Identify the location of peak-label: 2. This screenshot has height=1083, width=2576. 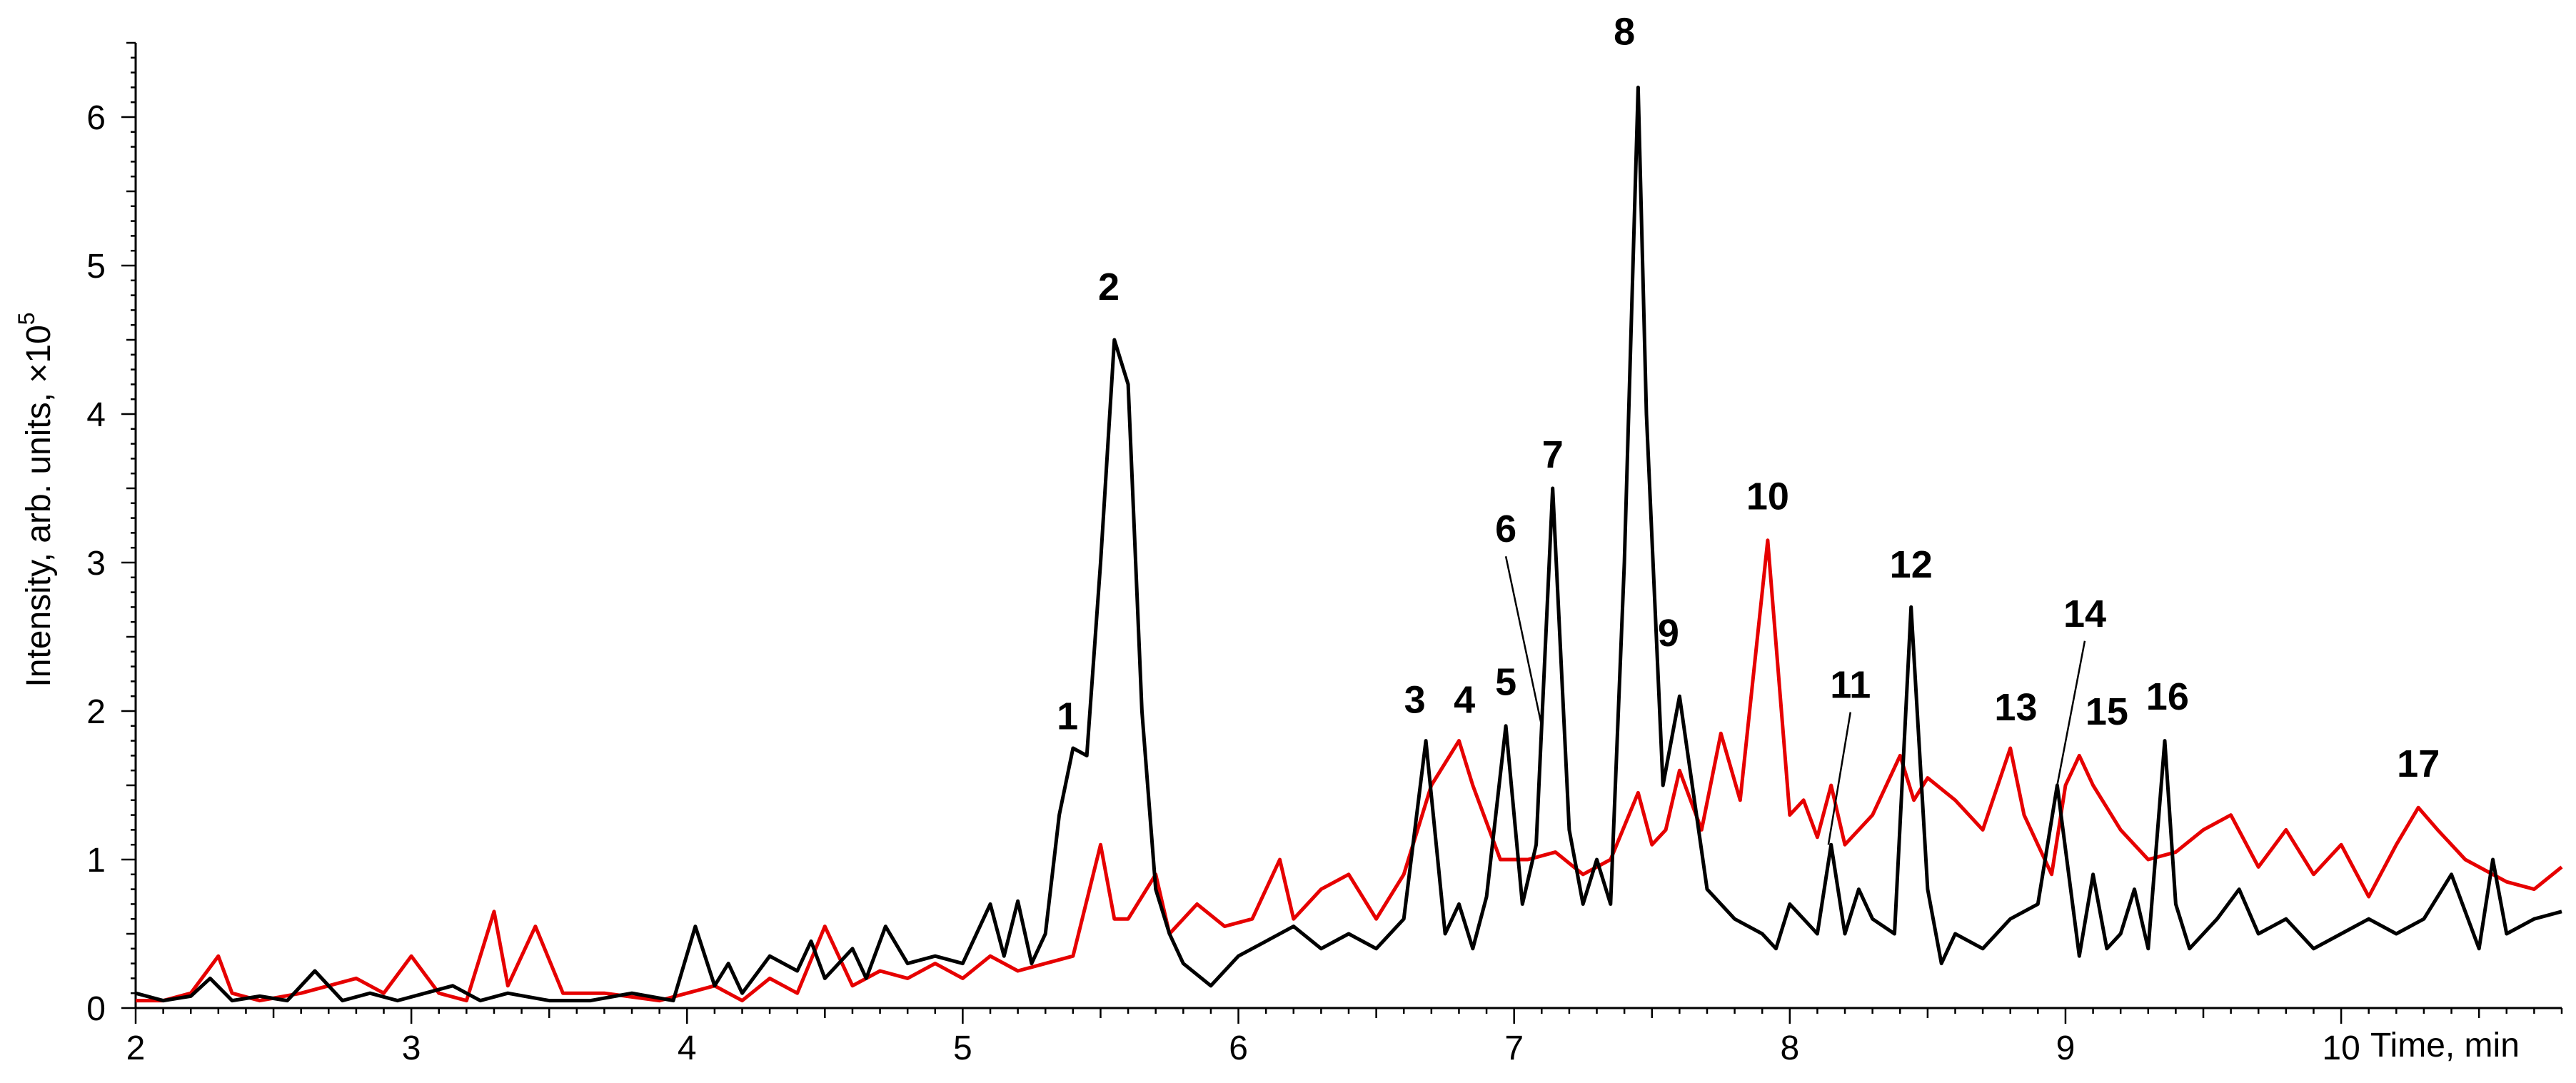
(1109, 287).